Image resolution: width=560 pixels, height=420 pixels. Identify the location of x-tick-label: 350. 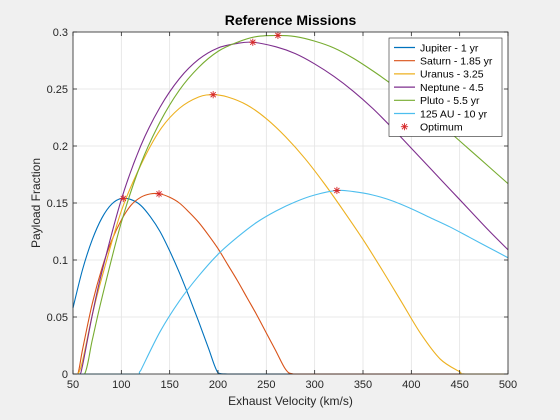
(363, 385).